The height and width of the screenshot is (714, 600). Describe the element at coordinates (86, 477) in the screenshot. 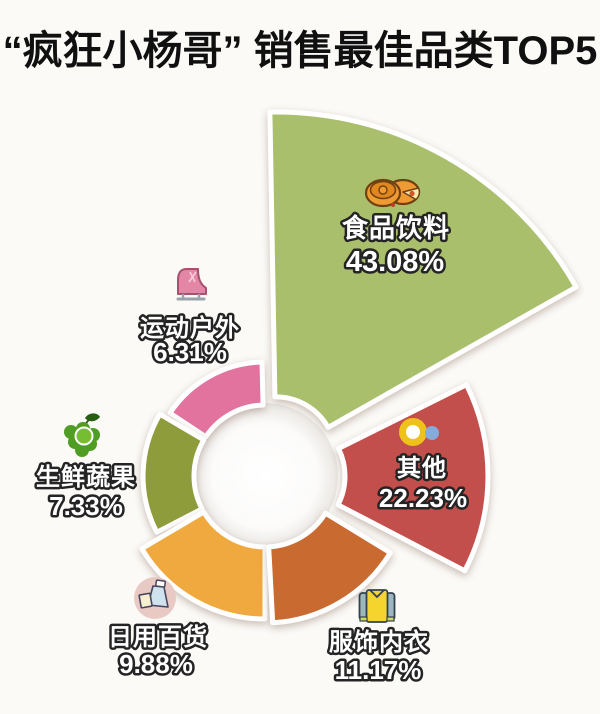

I see `slice-label-fresh-produce: 生鲜蔬果` at that location.